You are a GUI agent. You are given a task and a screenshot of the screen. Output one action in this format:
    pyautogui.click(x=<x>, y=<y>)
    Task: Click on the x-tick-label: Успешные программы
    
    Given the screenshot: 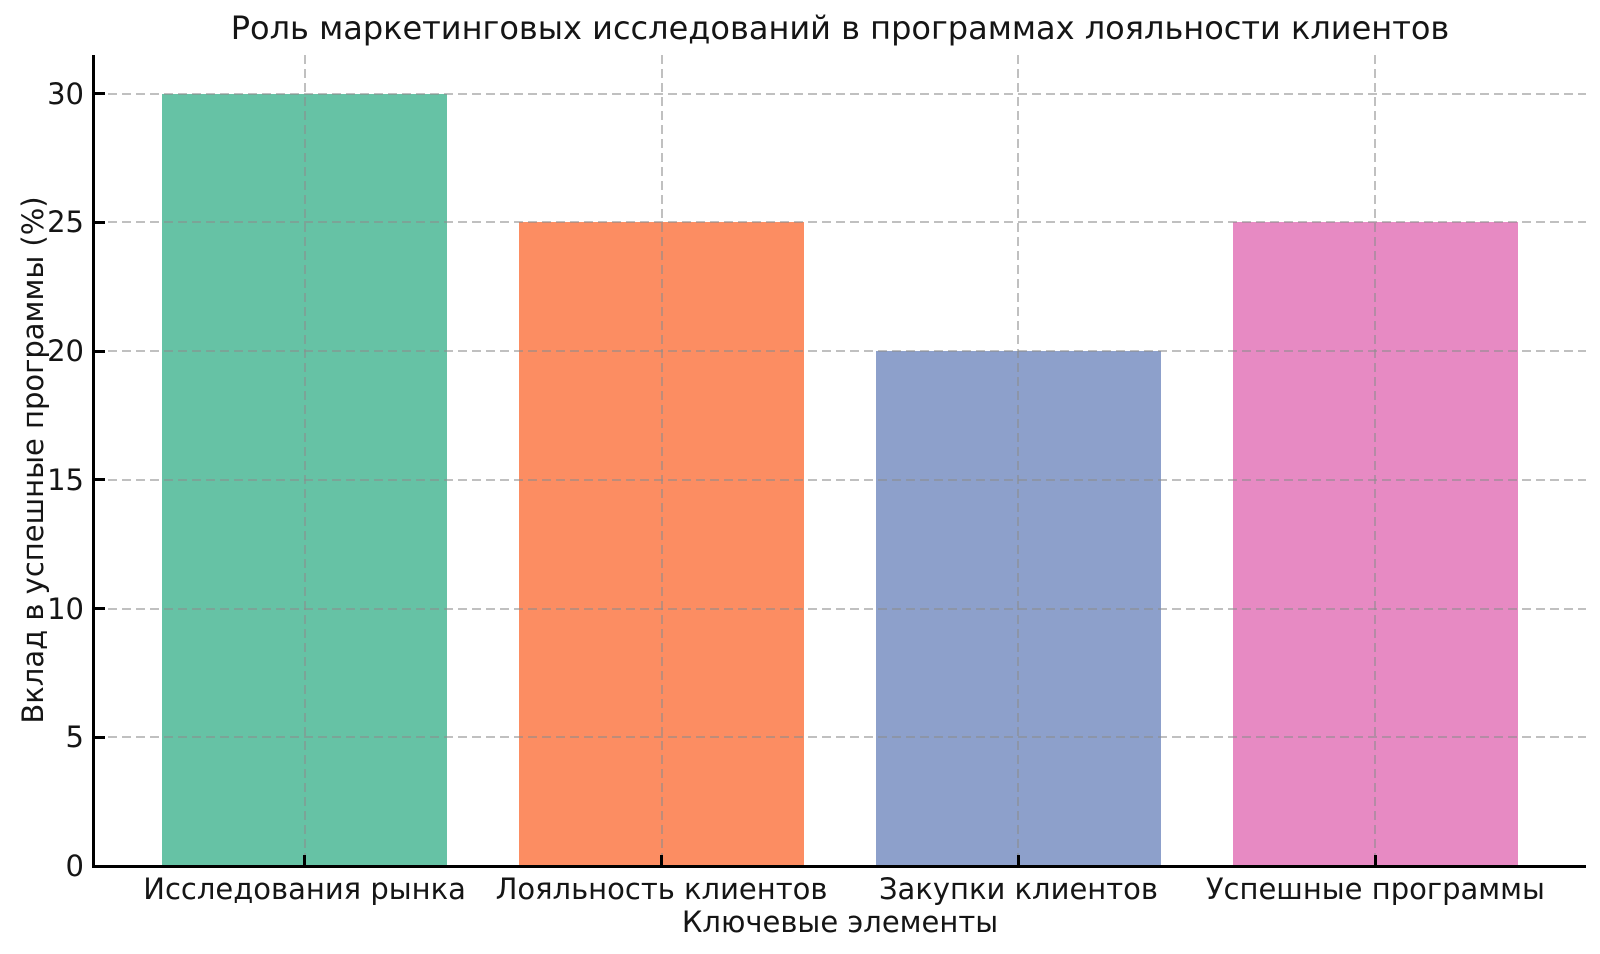 What is the action you would take?
    pyautogui.click(x=1375, y=889)
    